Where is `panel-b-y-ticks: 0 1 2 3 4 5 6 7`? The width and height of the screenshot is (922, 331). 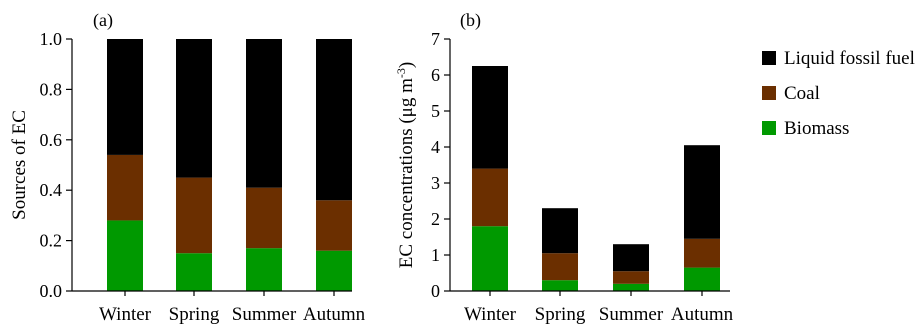
panel-b-y-ticks: 0 1 2 3 4 5 6 7 is located at coordinates (440, 165).